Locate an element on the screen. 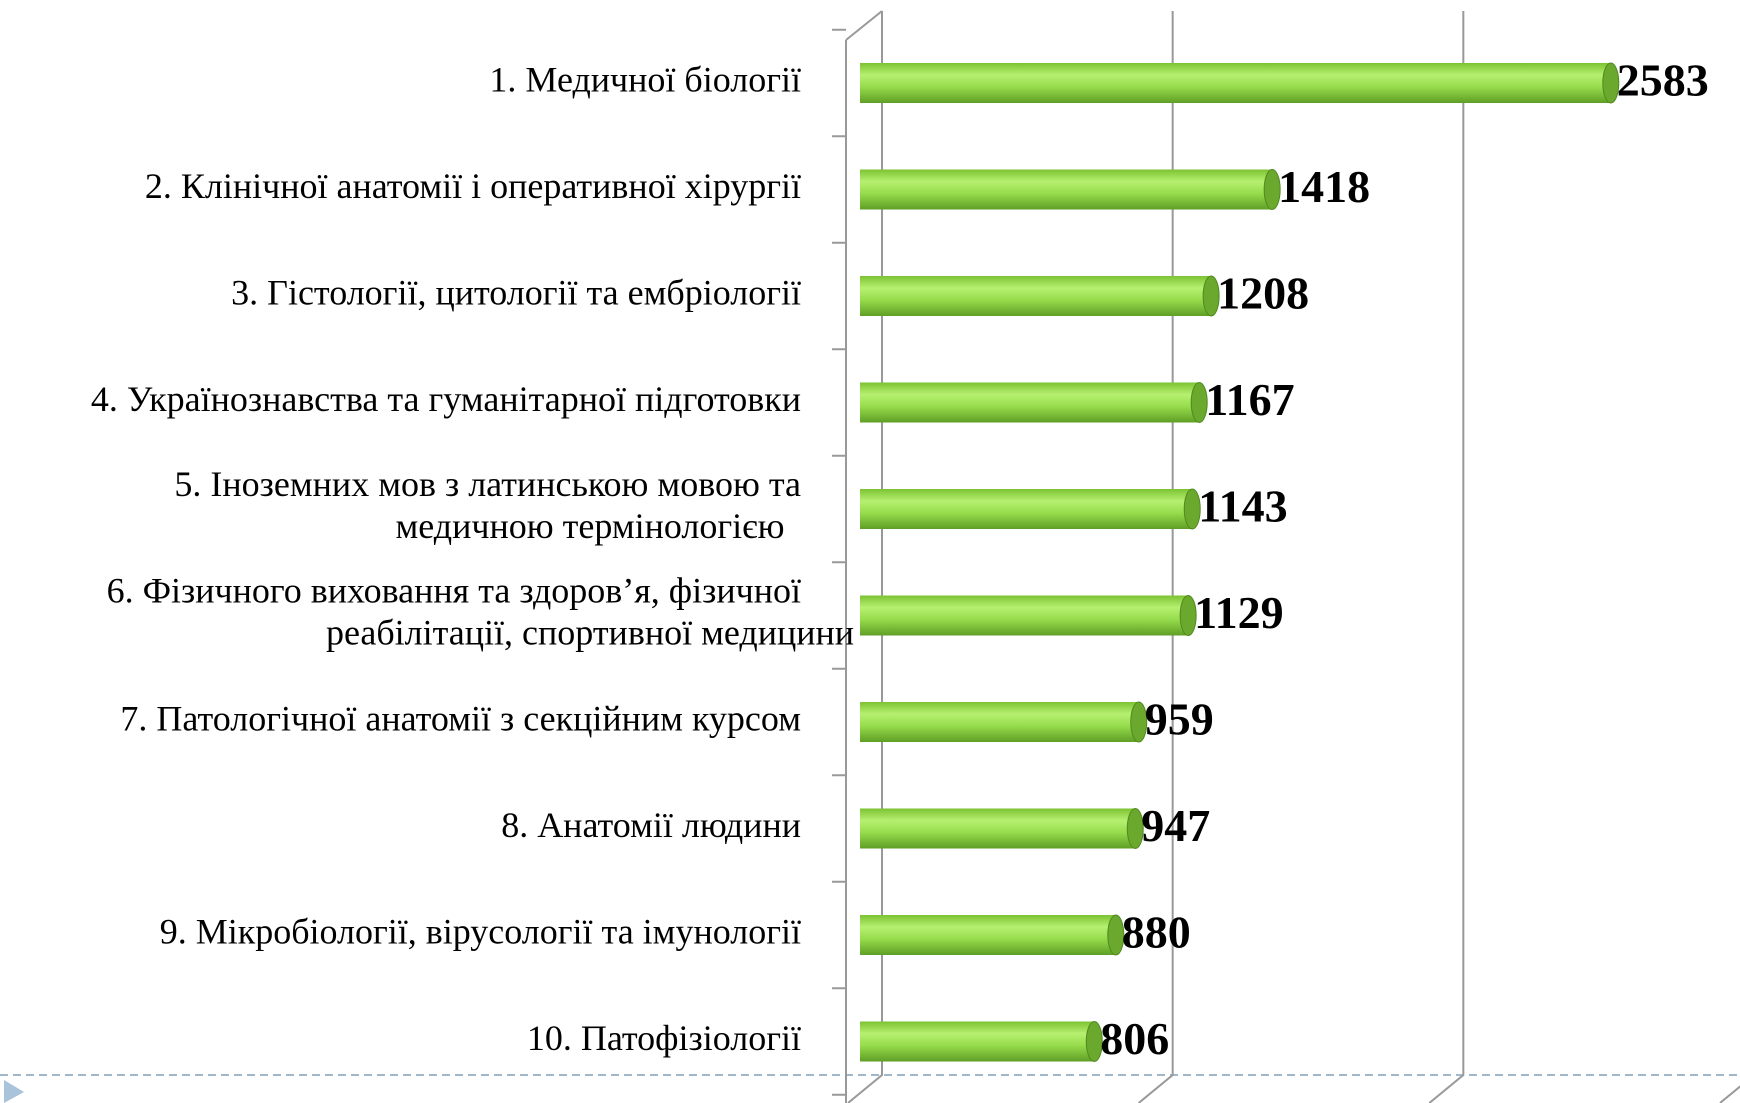 Image resolution: width=1740 pixels, height=1103 pixels. value-label: 1167 is located at coordinates (1249, 399).